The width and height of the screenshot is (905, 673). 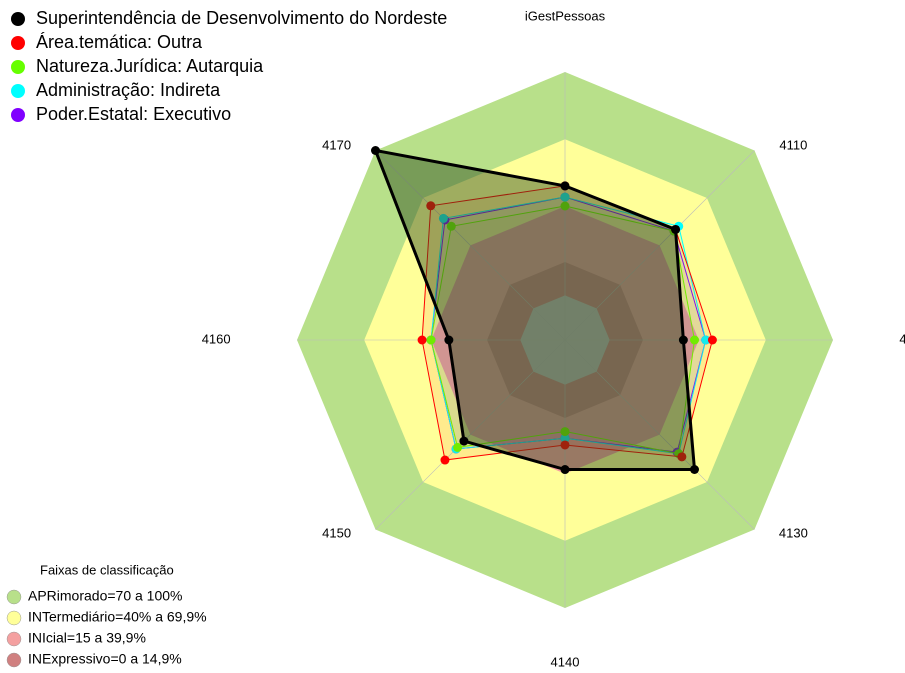 What do you see at coordinates (336, 533) in the screenshot?
I see `axis-label: 4150` at bounding box center [336, 533].